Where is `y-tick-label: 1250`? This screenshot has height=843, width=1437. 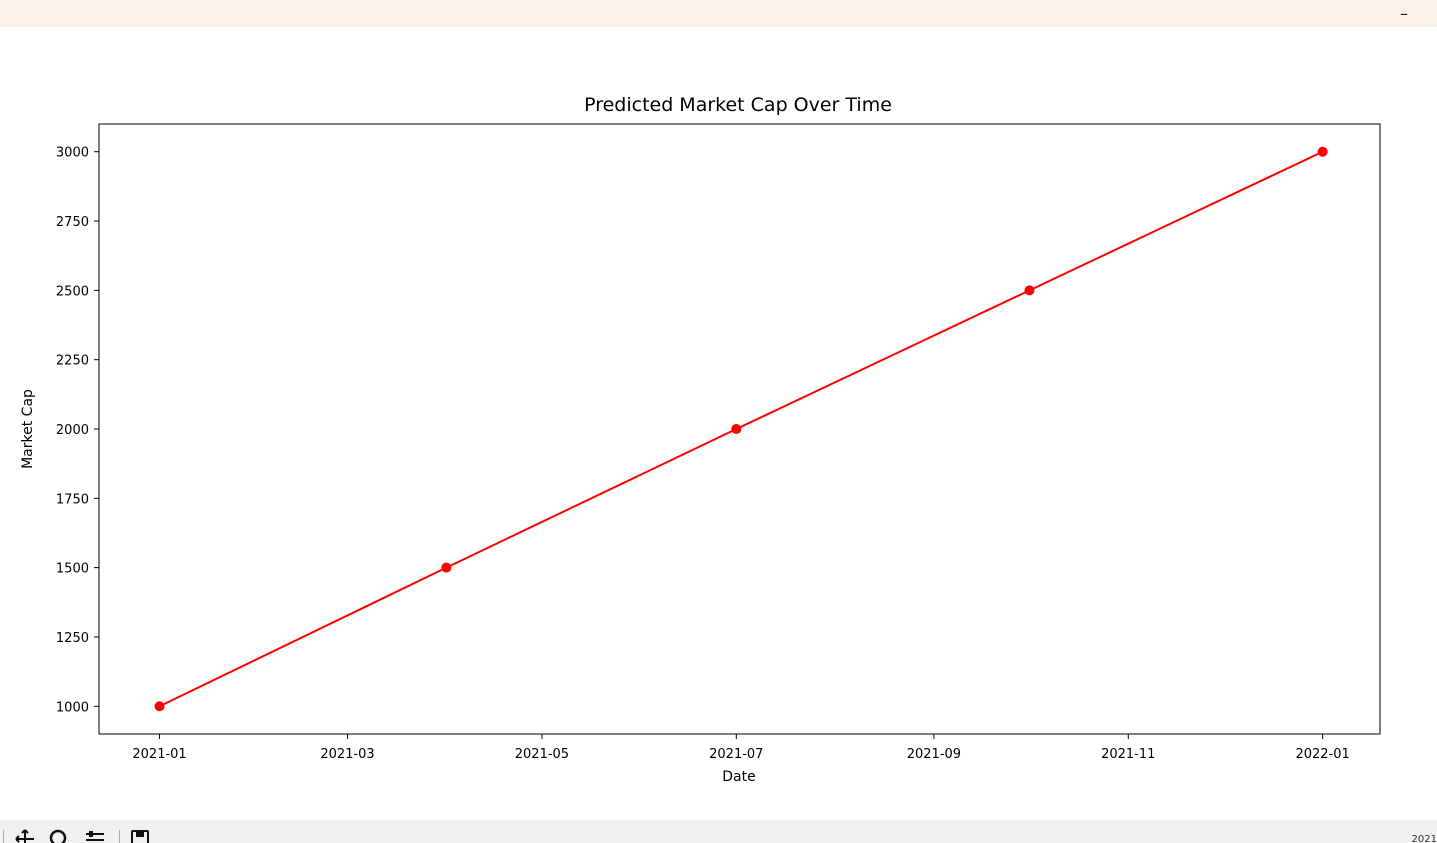 y-tick-label: 1250 is located at coordinates (72, 638).